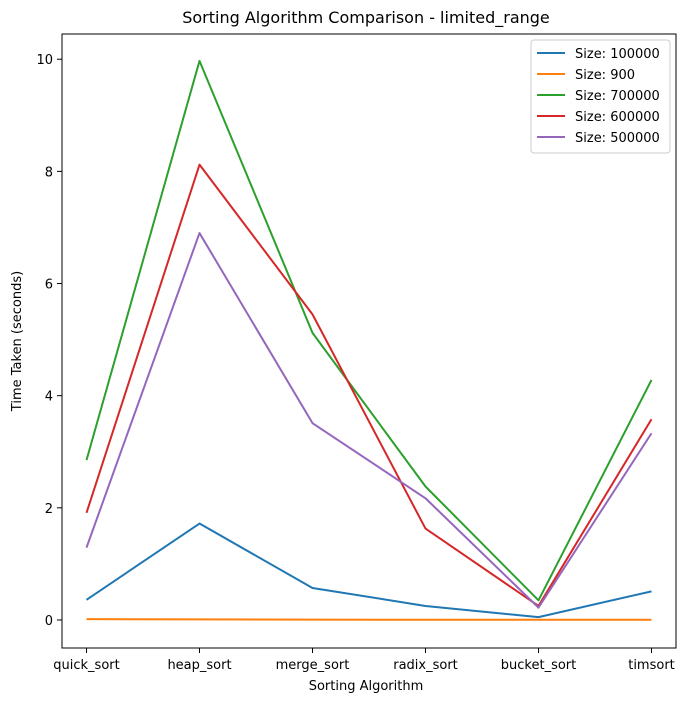 The width and height of the screenshot is (686, 701). I want to click on x-tick-label: heap_sort, so click(199, 665).